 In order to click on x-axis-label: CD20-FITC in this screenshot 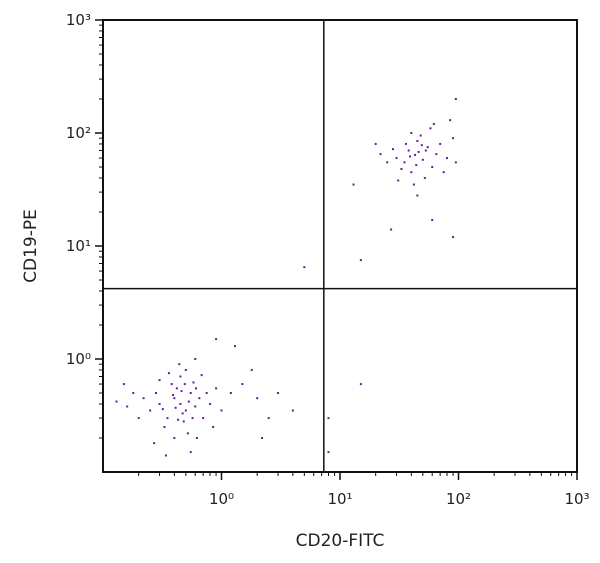, I will do `click(340, 541)`.